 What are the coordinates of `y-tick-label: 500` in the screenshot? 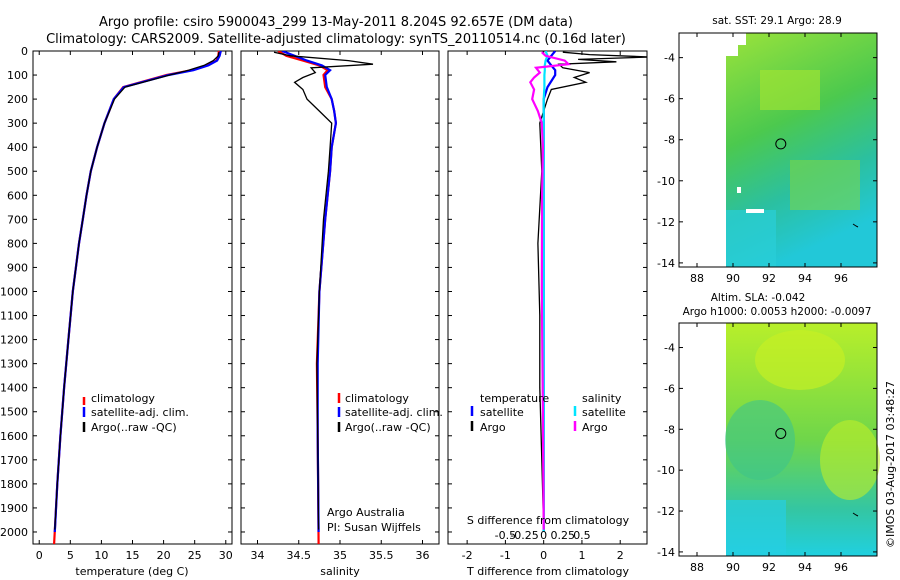 It's located at (17, 171).